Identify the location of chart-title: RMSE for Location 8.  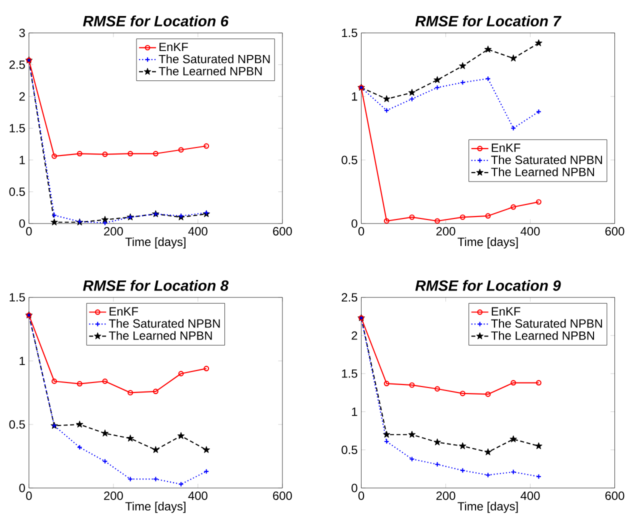
(156, 285).